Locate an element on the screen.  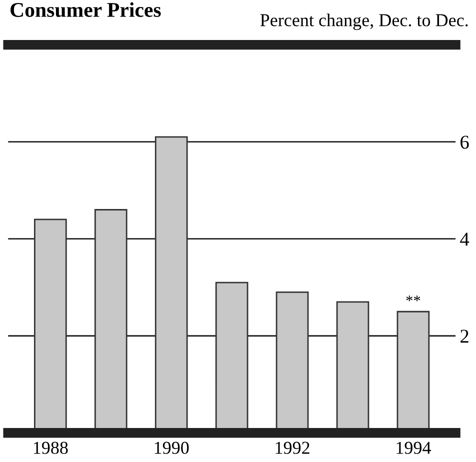
annotation: ** is located at coordinates (413, 299).